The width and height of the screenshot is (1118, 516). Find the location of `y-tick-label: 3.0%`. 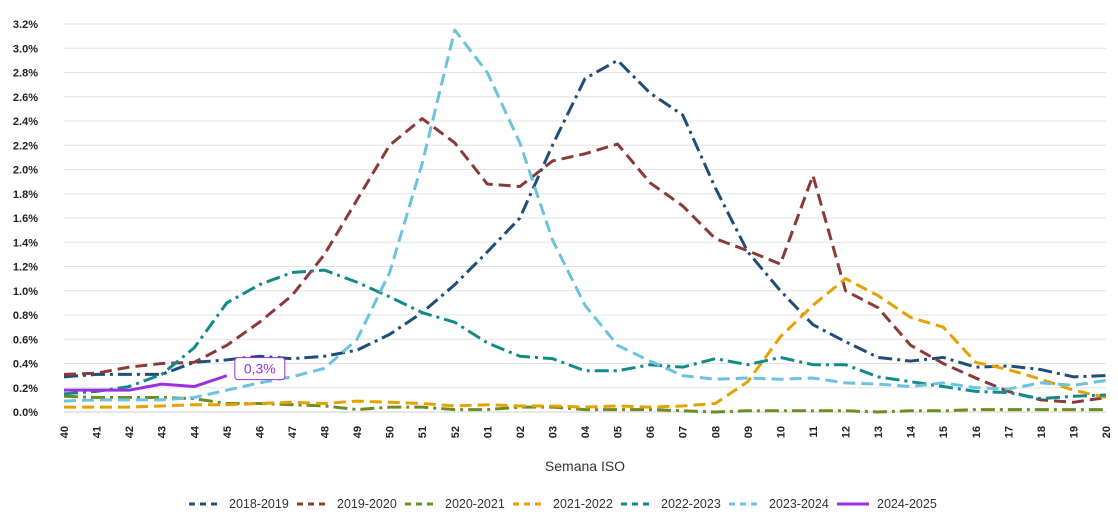

y-tick-label: 3.0% is located at coordinates (25, 49).